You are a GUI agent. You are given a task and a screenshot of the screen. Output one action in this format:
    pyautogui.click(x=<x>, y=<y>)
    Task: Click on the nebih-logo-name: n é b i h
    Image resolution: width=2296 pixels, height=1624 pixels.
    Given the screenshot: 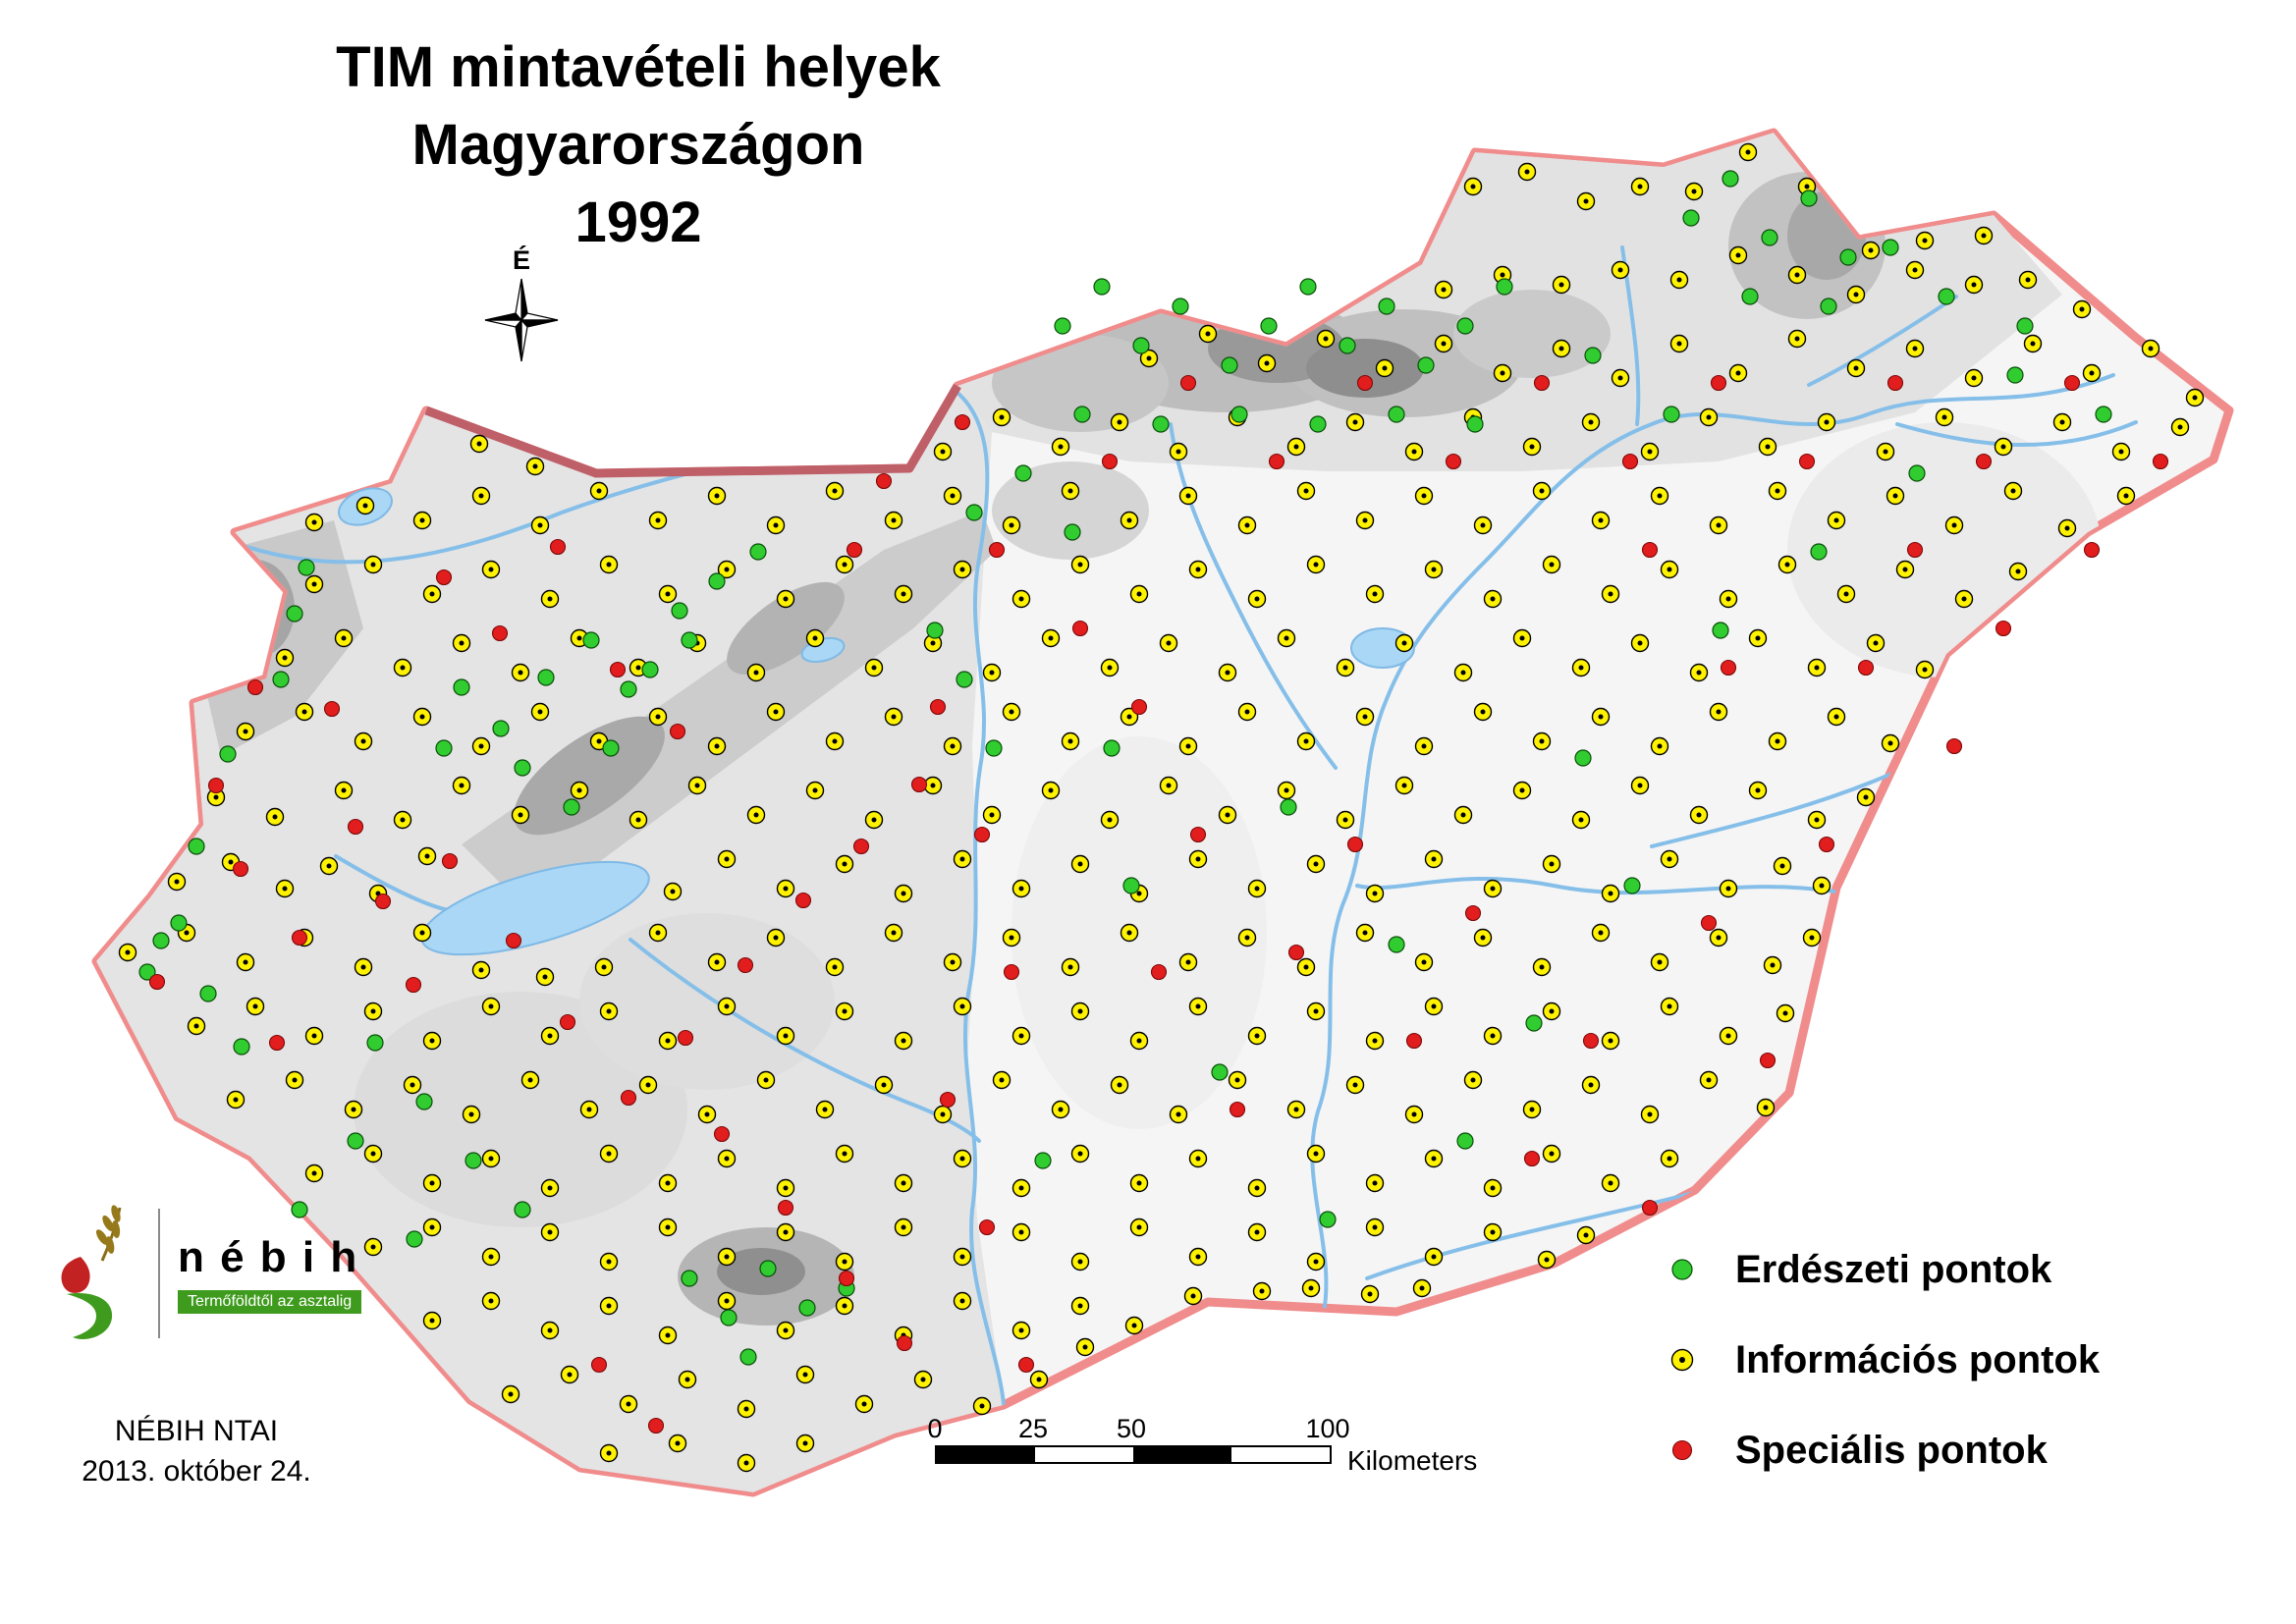 What is the action you would take?
    pyautogui.click(x=268, y=1257)
    